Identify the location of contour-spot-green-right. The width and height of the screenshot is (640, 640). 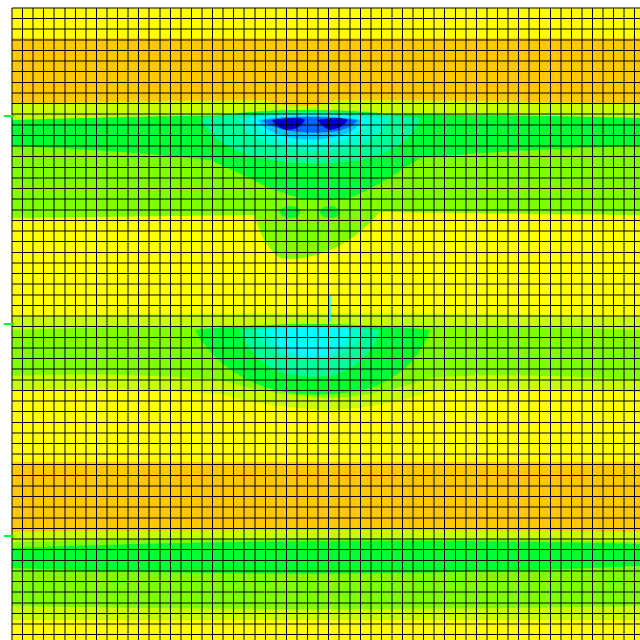
(330, 212).